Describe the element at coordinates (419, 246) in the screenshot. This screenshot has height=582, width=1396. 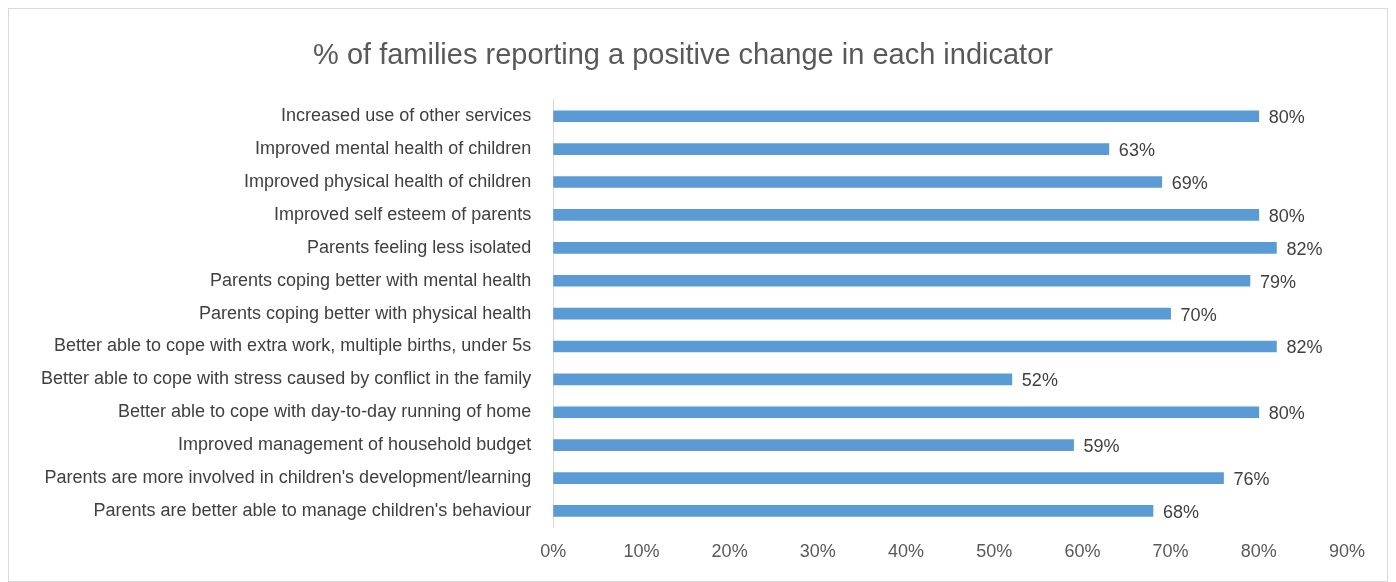
I see `y-tick-label: Parents feeling less isolated` at that location.